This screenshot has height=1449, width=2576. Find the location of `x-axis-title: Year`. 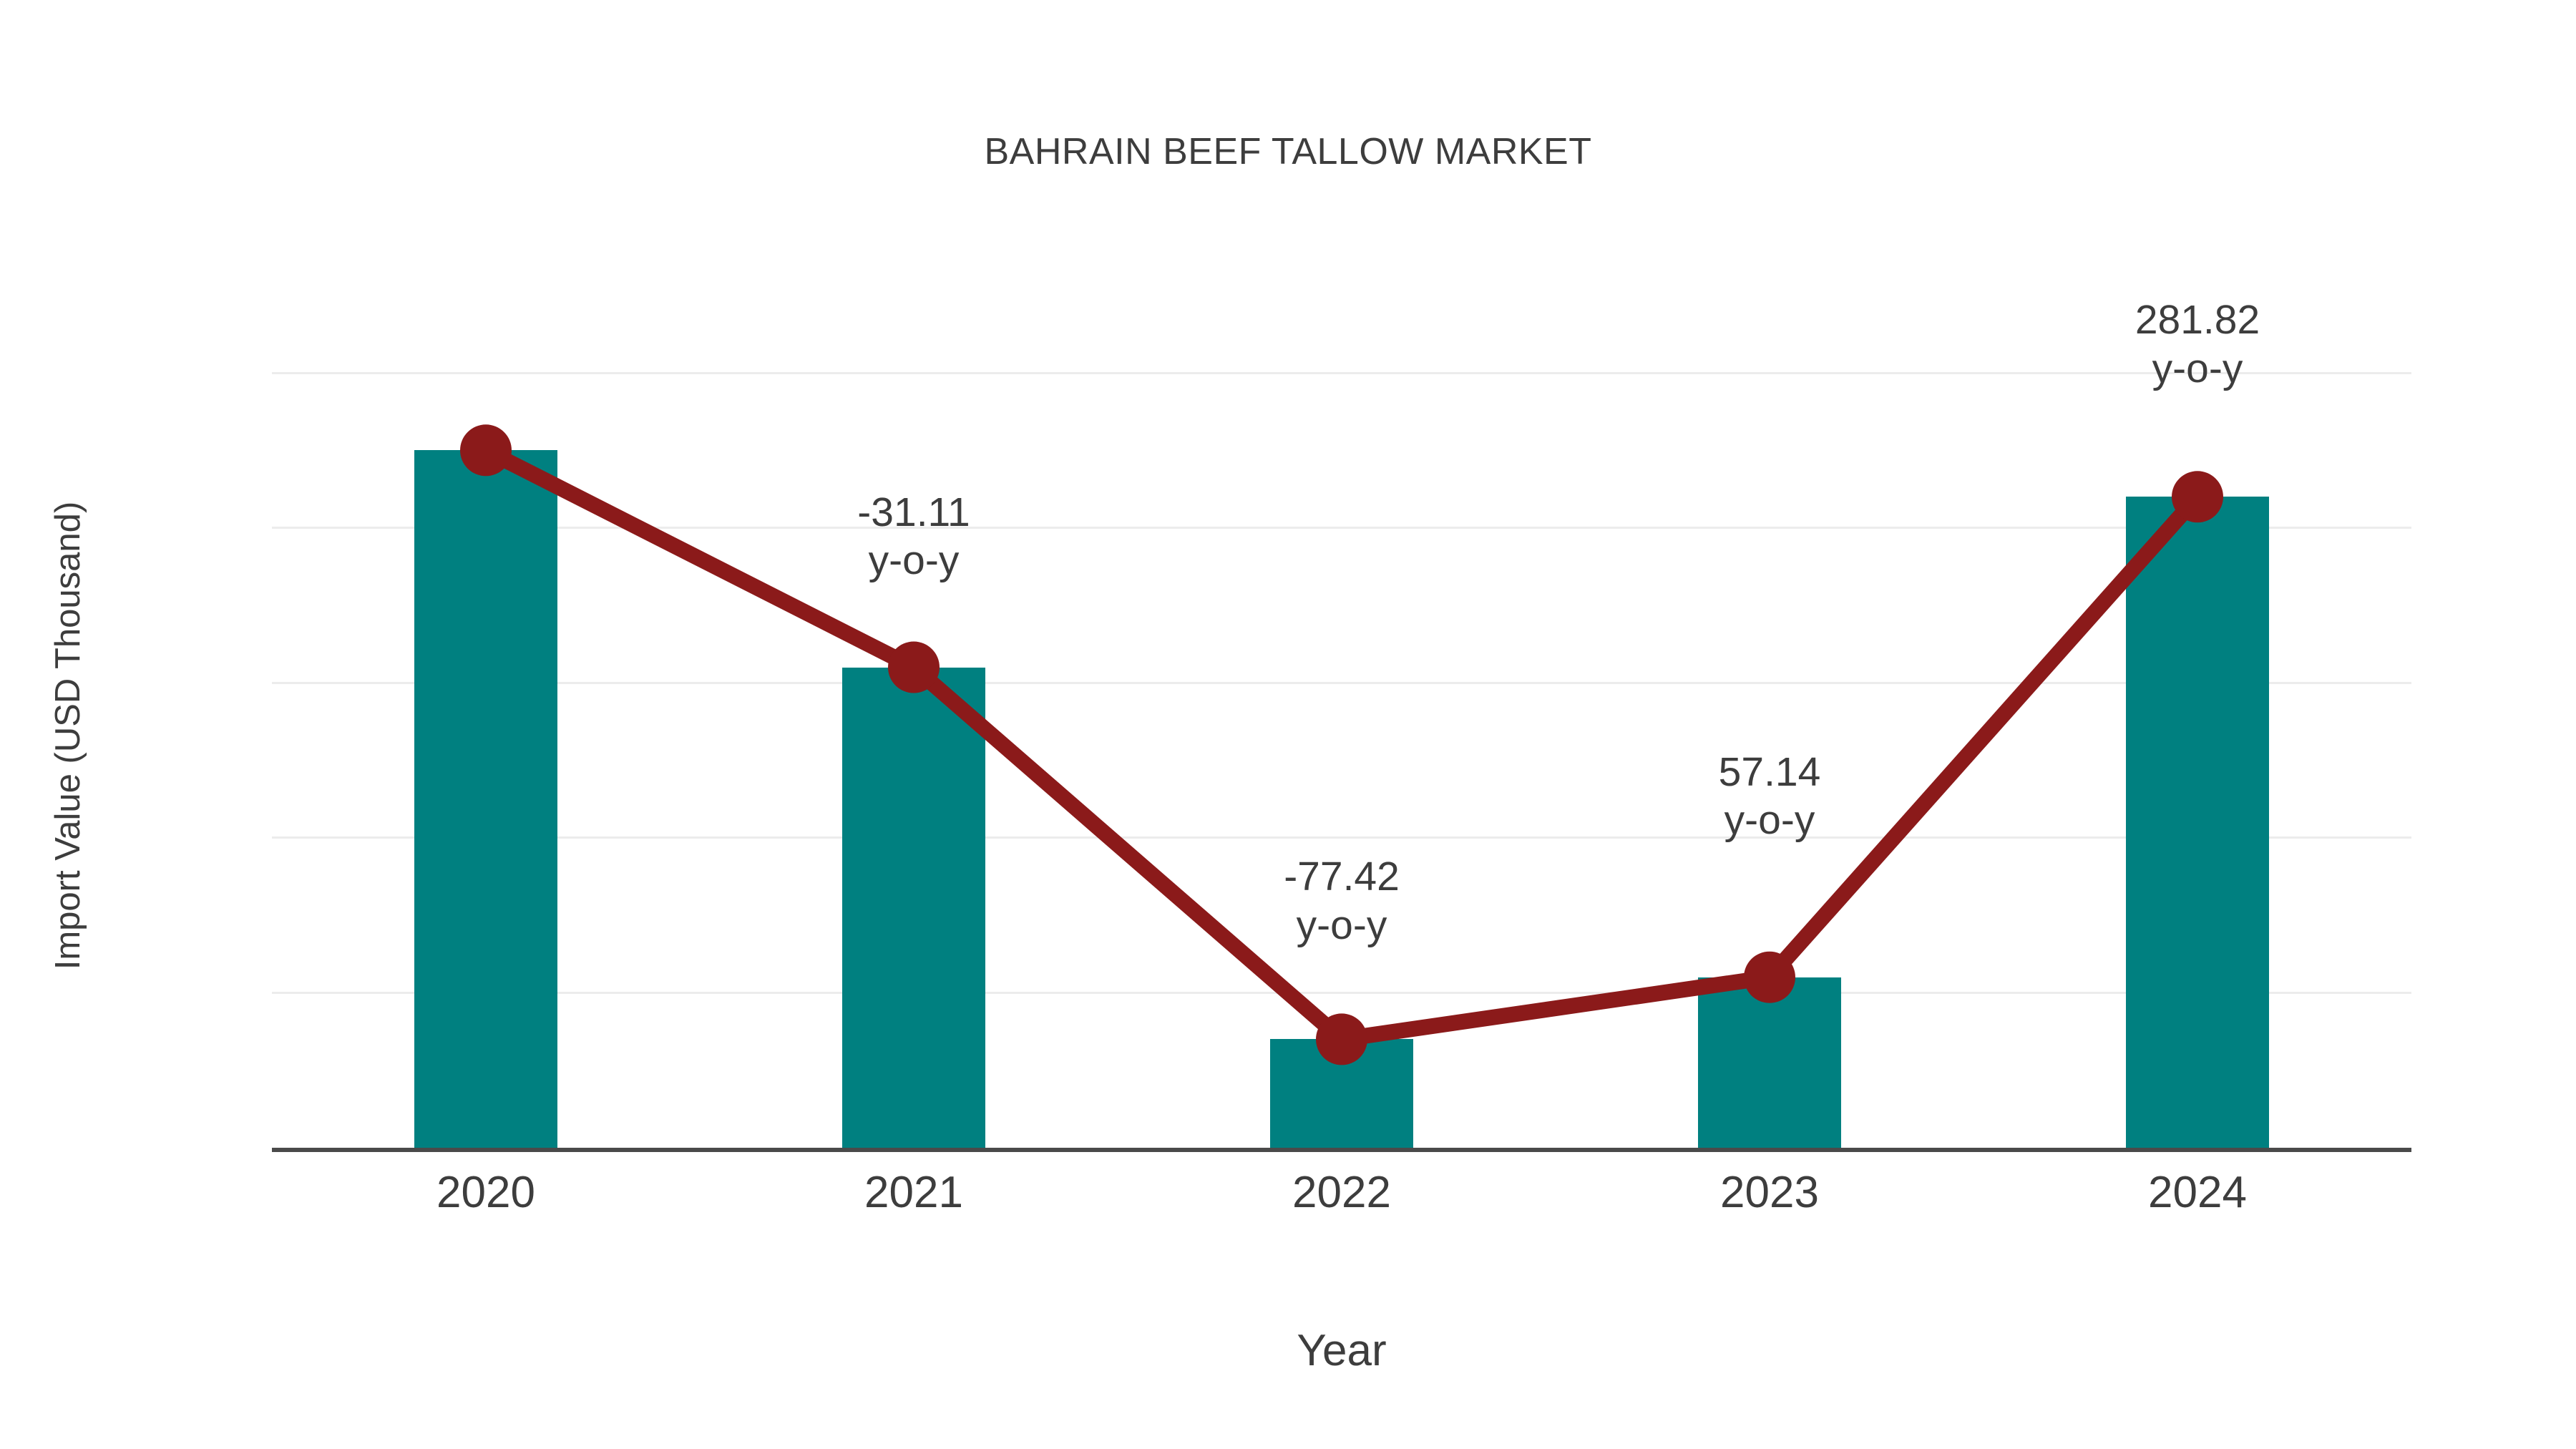

x-axis-title: Year is located at coordinates (1342, 1350).